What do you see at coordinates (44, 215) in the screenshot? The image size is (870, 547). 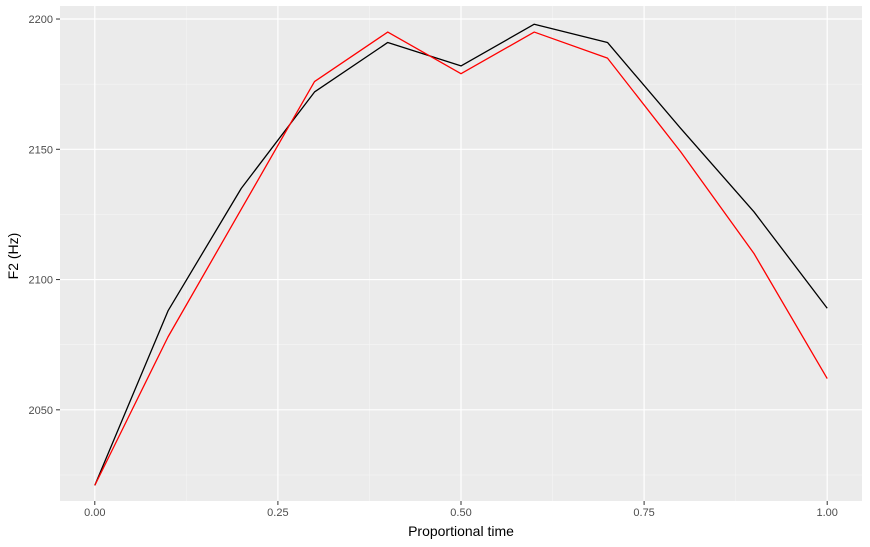 I see `y-axis-ticks: 2050 2100 2150 2200` at bounding box center [44, 215].